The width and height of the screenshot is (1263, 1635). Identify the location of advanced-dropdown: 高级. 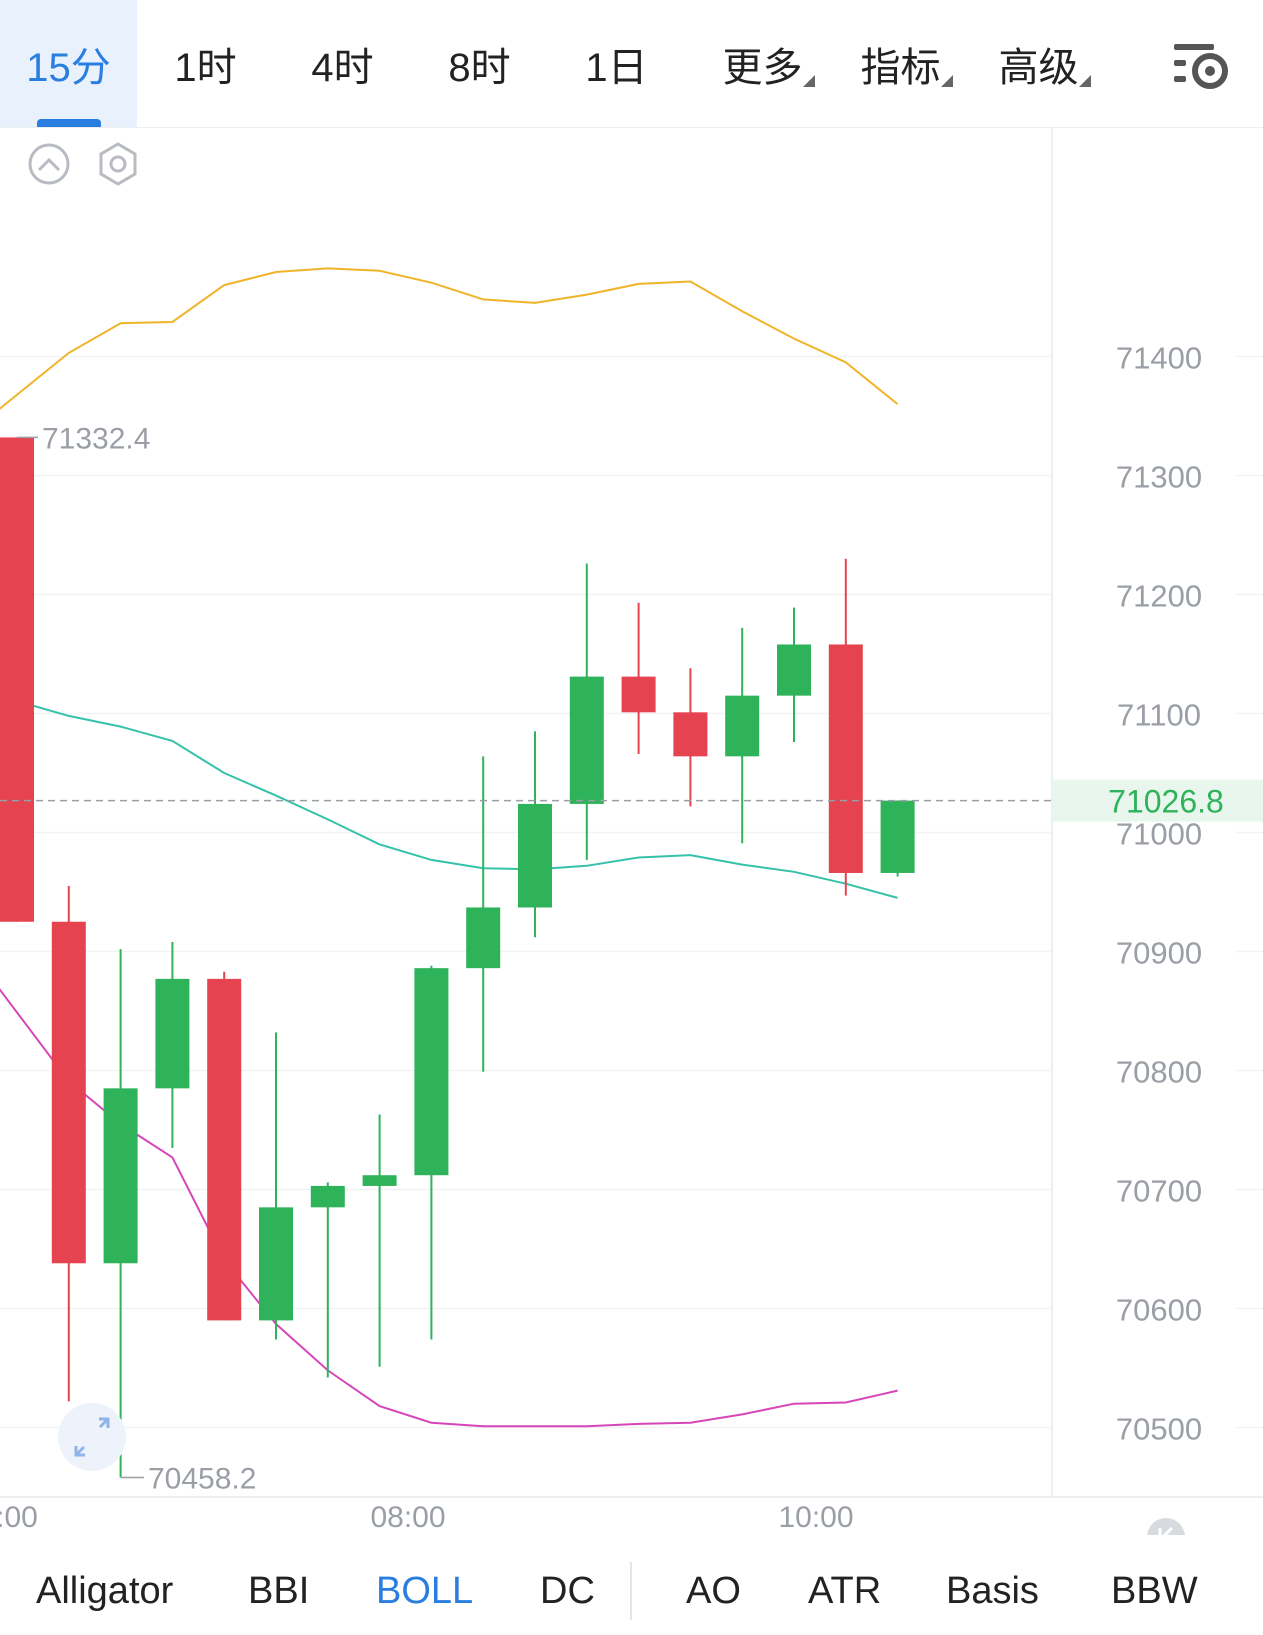
(1038, 63).